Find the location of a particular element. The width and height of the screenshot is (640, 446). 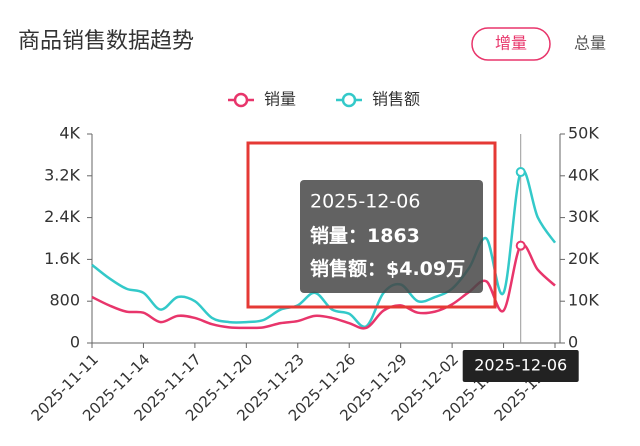

annotation-box is located at coordinates (371, 225).